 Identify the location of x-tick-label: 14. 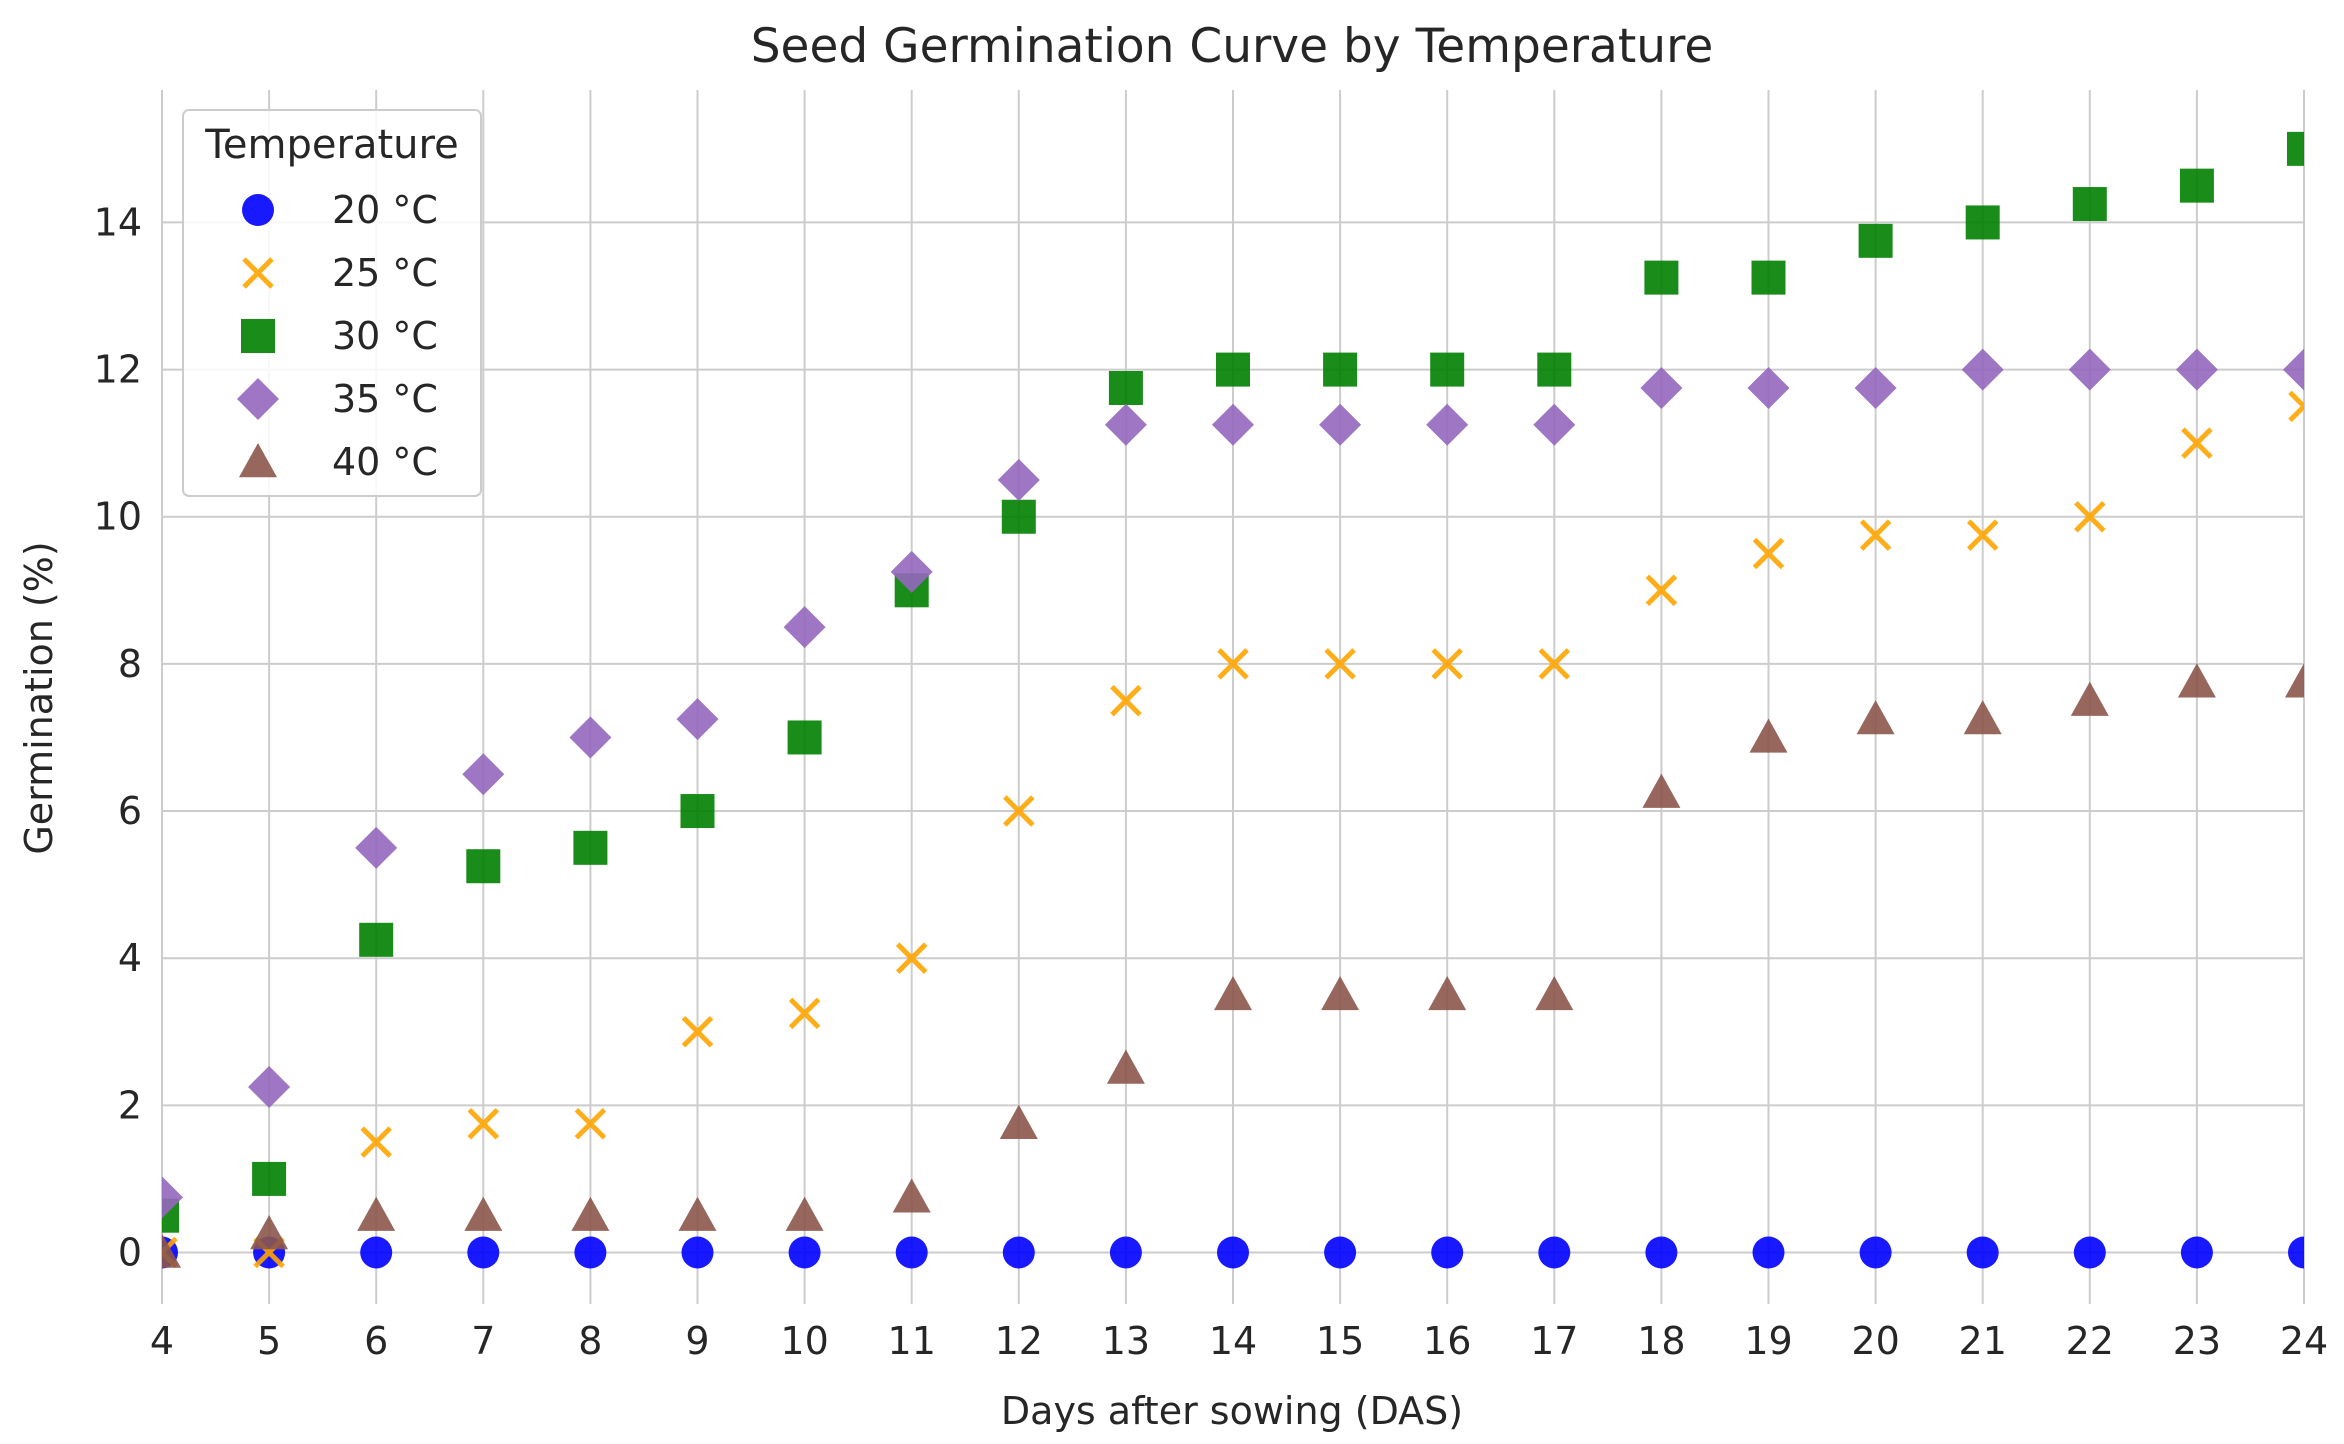
(1233, 1341).